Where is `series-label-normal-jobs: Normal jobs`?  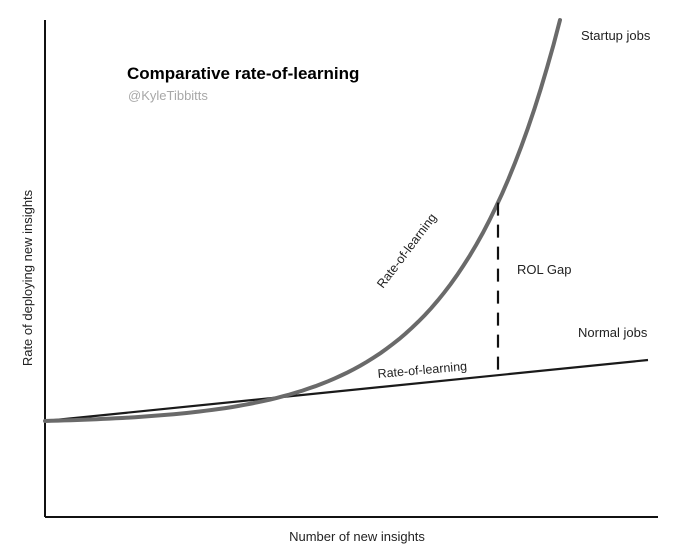
series-label-normal-jobs: Normal jobs is located at coordinates (613, 332).